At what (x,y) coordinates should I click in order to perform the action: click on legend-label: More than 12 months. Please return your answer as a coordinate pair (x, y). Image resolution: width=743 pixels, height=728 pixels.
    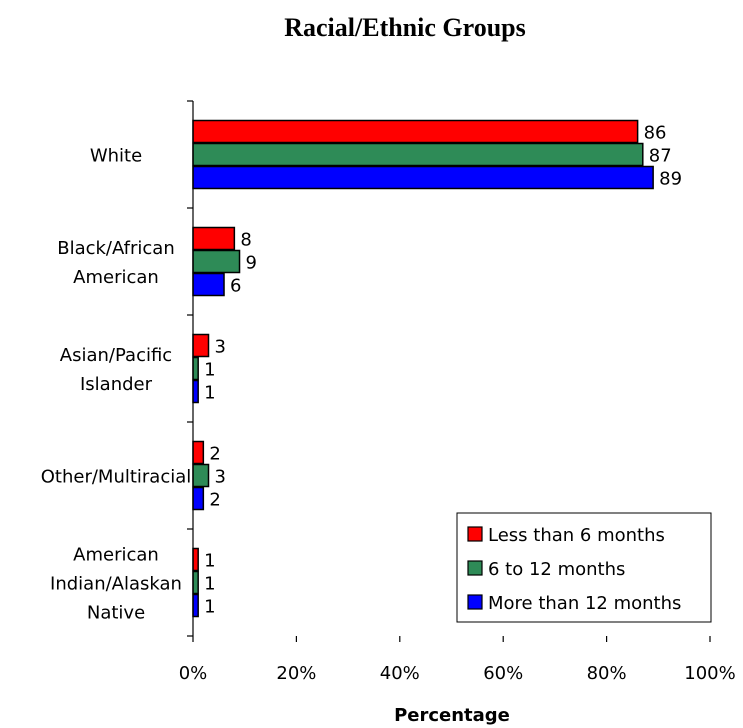
    Looking at the image, I should click on (584, 603).